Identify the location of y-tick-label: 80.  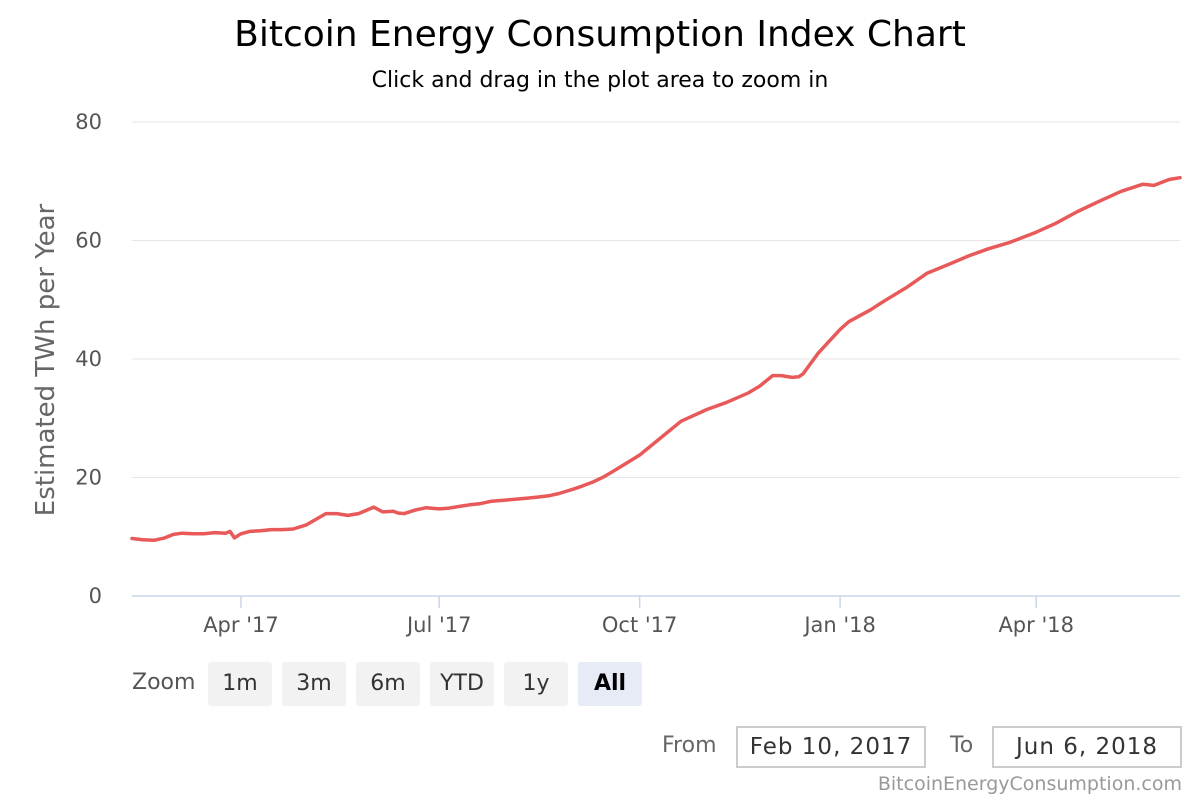
(88, 122).